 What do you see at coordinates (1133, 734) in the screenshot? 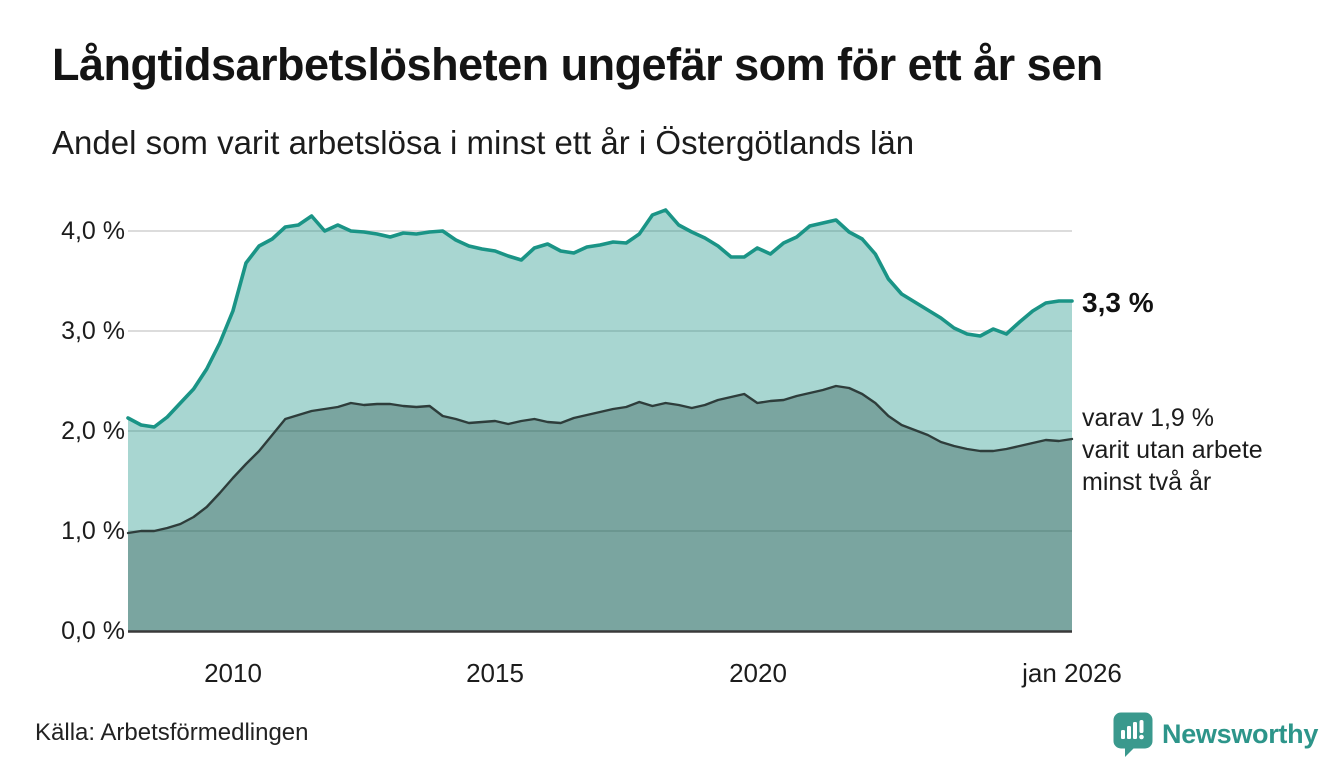
I see `bar-chart-speech-bubble-icon` at bounding box center [1133, 734].